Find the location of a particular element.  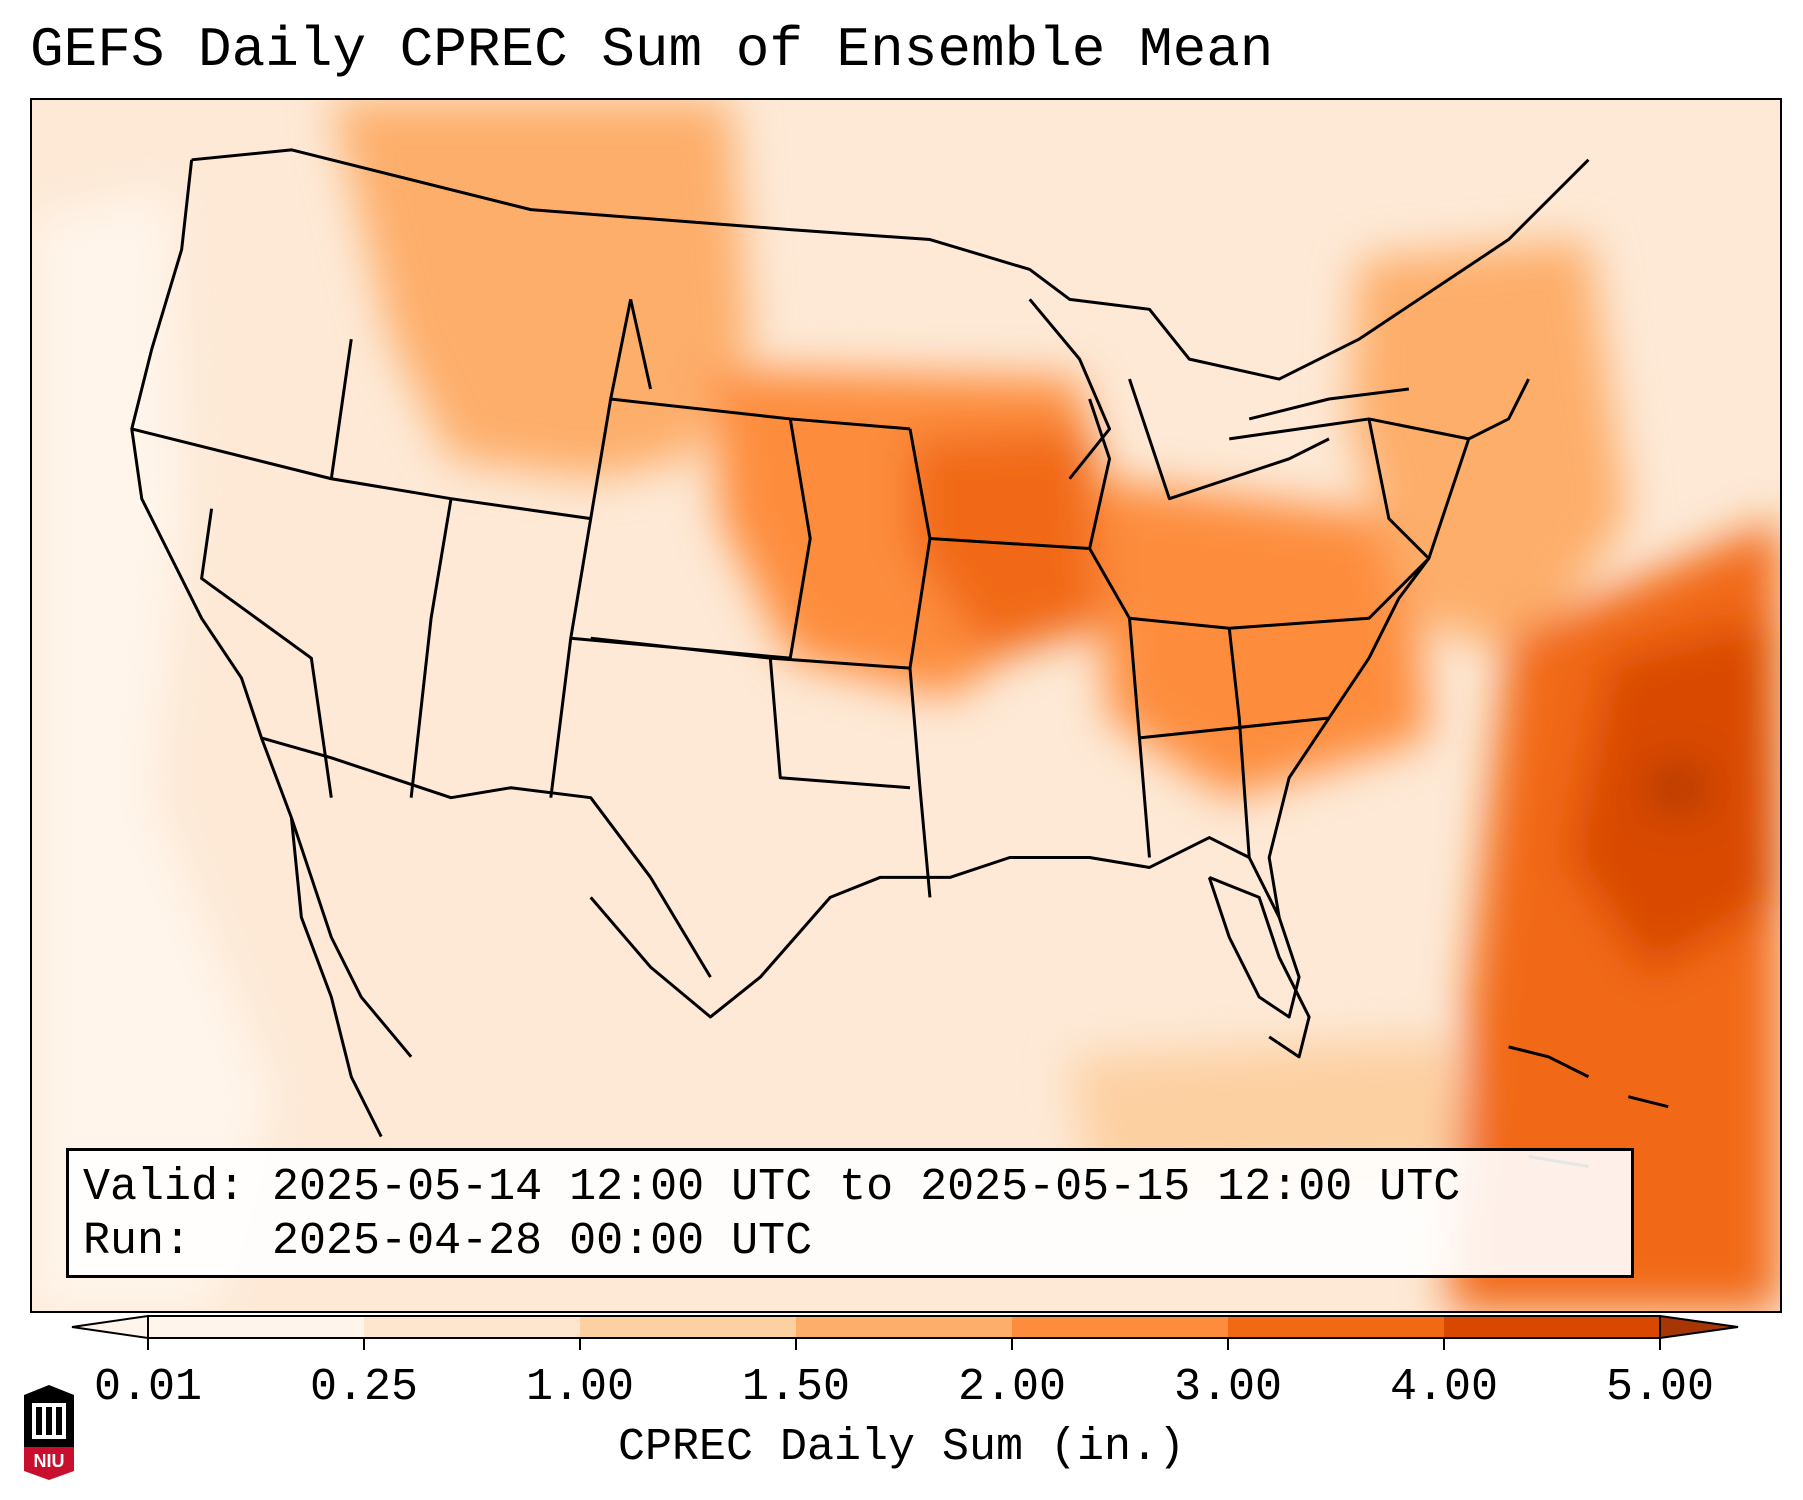

state-lines-west is located at coordinates (382, 548).